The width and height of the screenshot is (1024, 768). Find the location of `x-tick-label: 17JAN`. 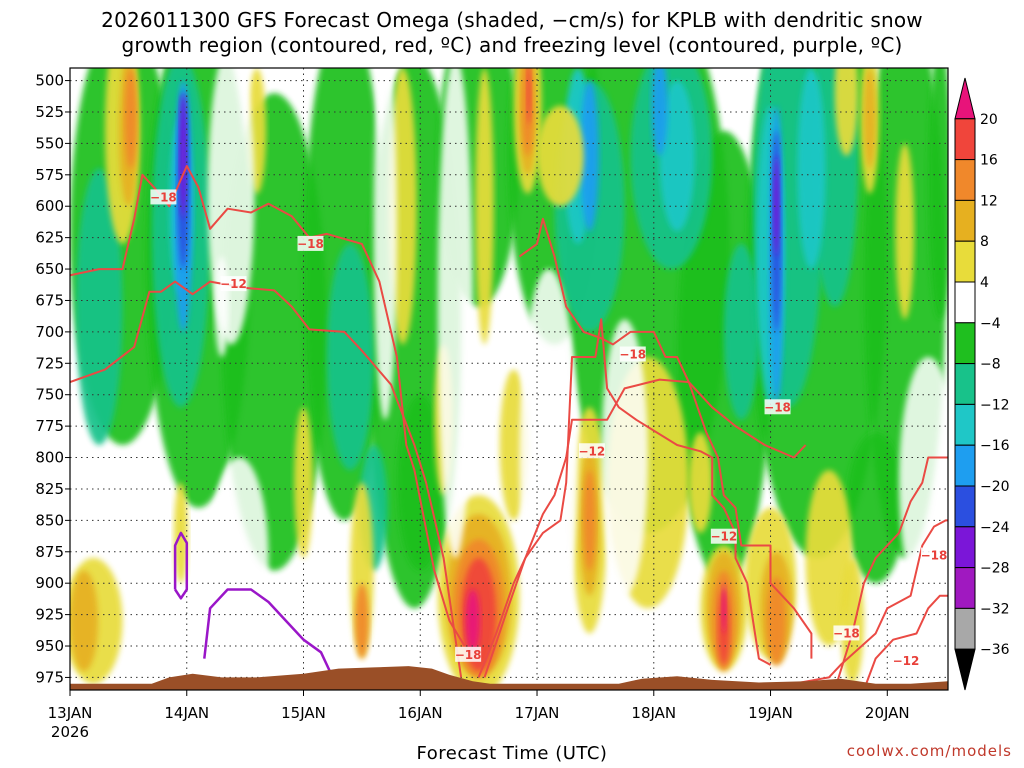

x-tick-label: 17JAN is located at coordinates (537, 713).